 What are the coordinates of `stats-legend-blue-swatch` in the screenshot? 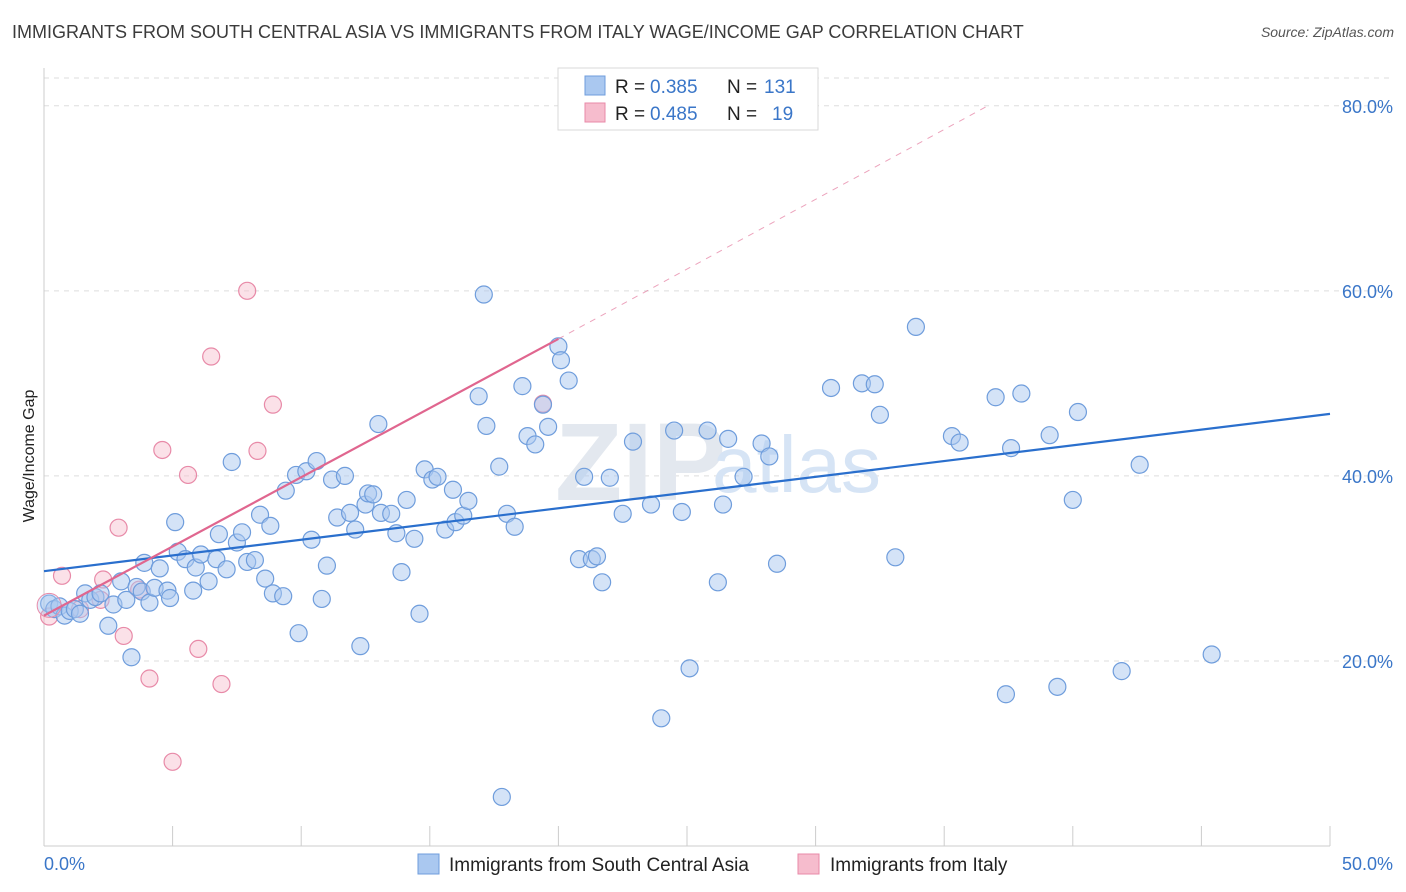 It's located at (595, 85).